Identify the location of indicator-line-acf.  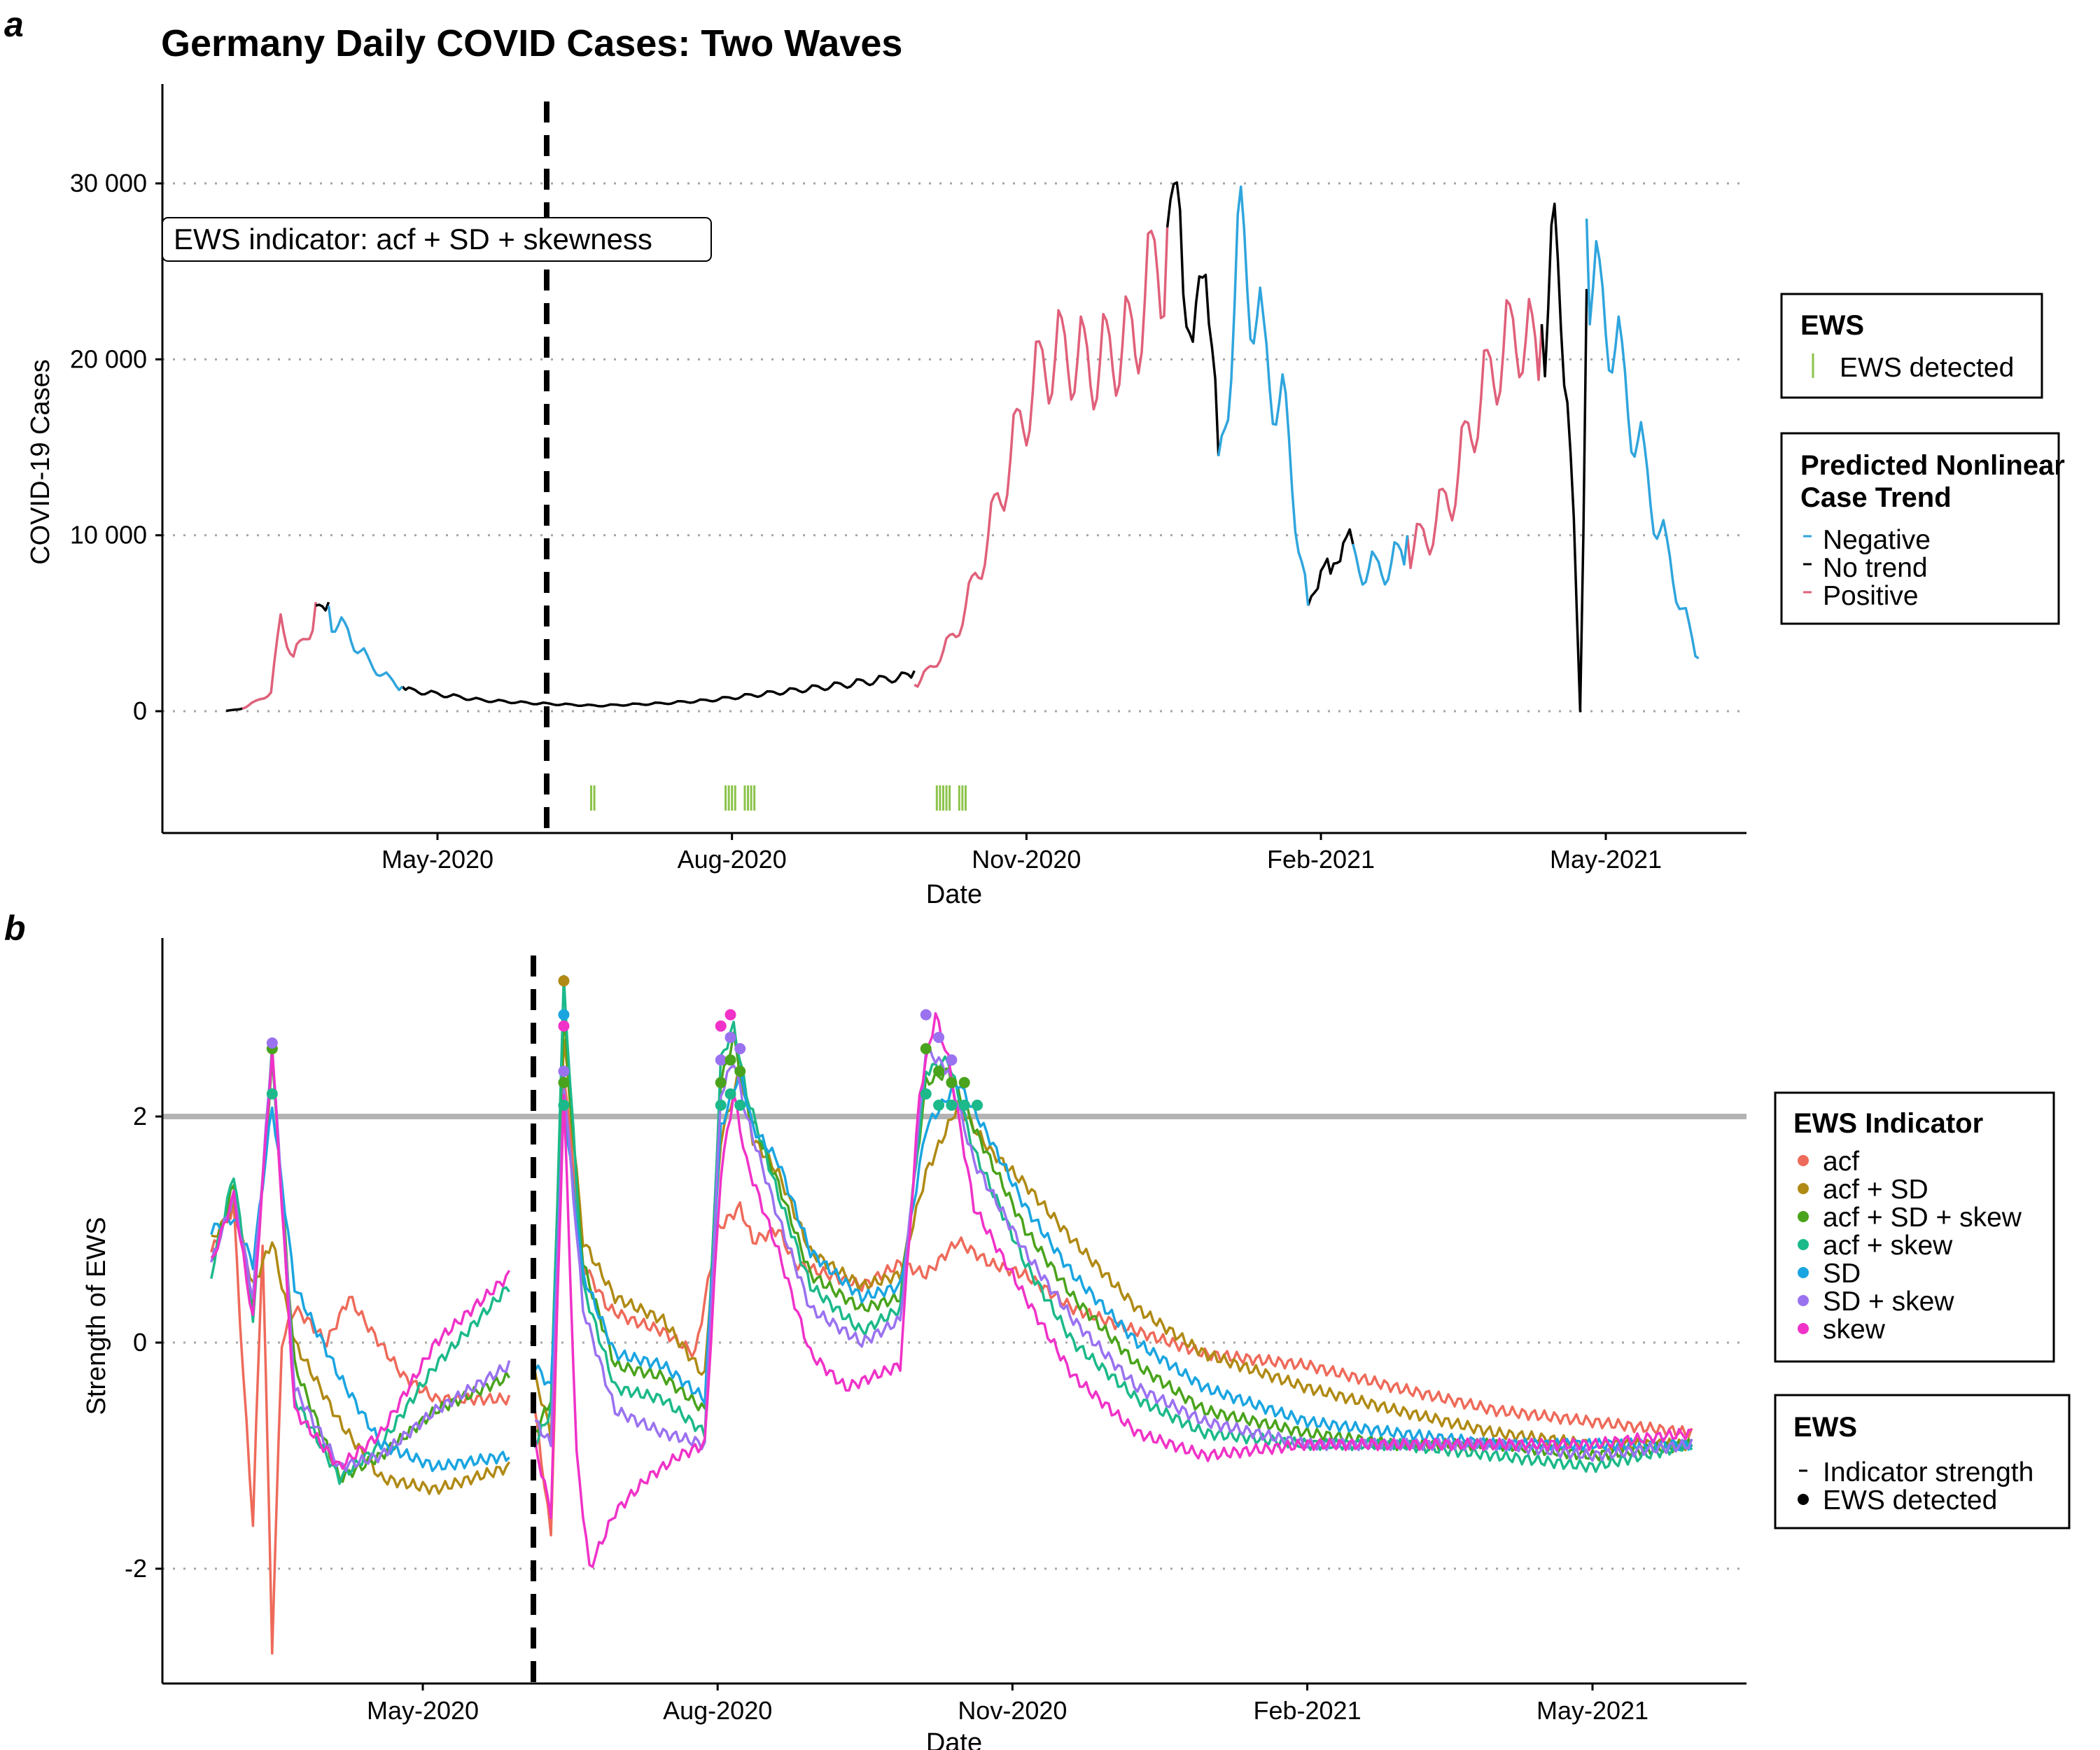
(1113, 1305).